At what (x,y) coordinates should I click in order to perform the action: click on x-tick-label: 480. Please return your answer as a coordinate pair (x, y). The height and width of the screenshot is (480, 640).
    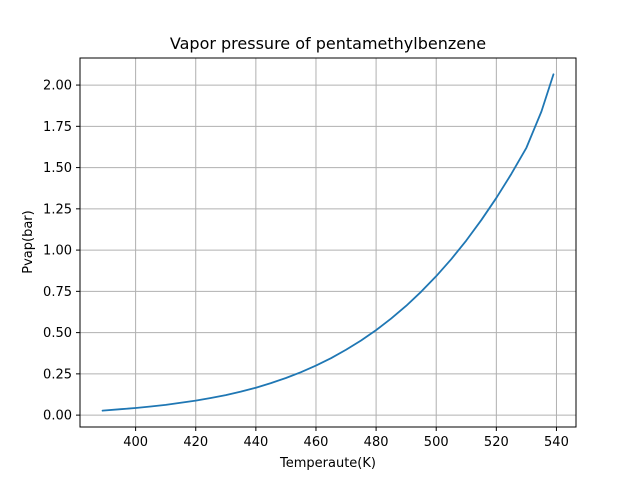
    Looking at the image, I should click on (376, 442).